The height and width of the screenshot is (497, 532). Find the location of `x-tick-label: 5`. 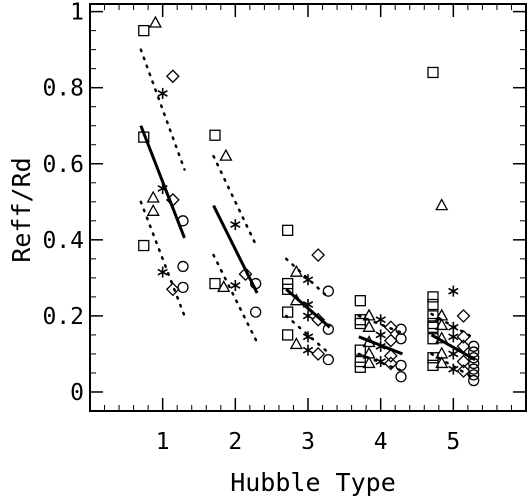

x-tick-label: 5 is located at coordinates (453, 442).